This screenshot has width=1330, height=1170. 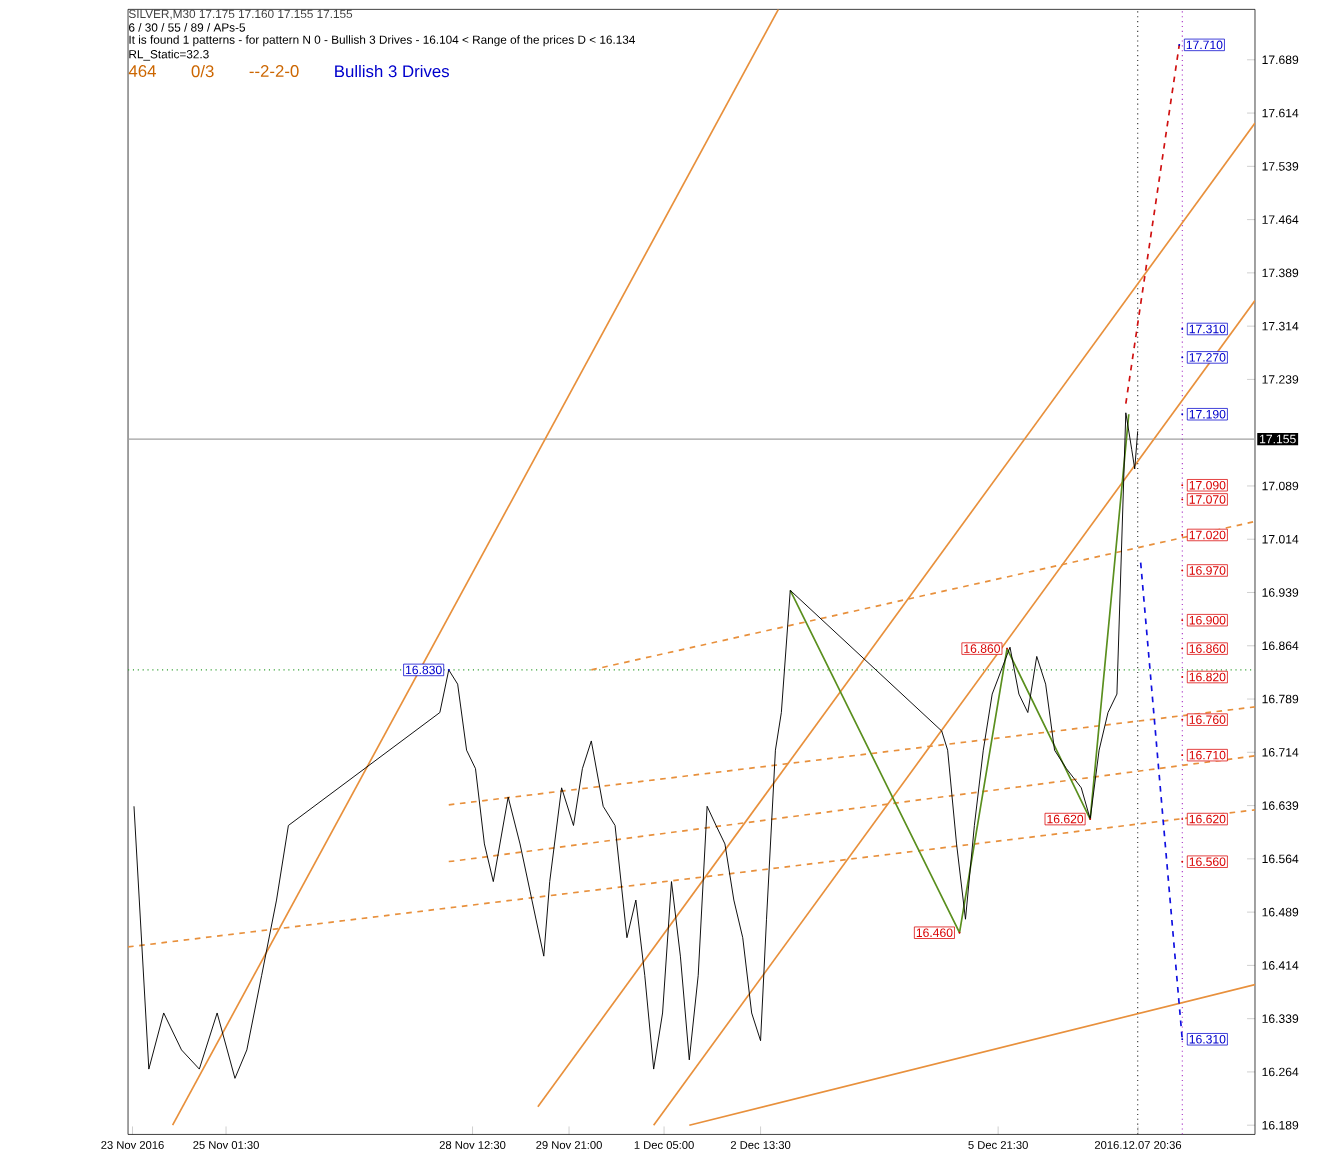 I want to click on annotation: Bullish 3 Drives, so click(x=392, y=71).